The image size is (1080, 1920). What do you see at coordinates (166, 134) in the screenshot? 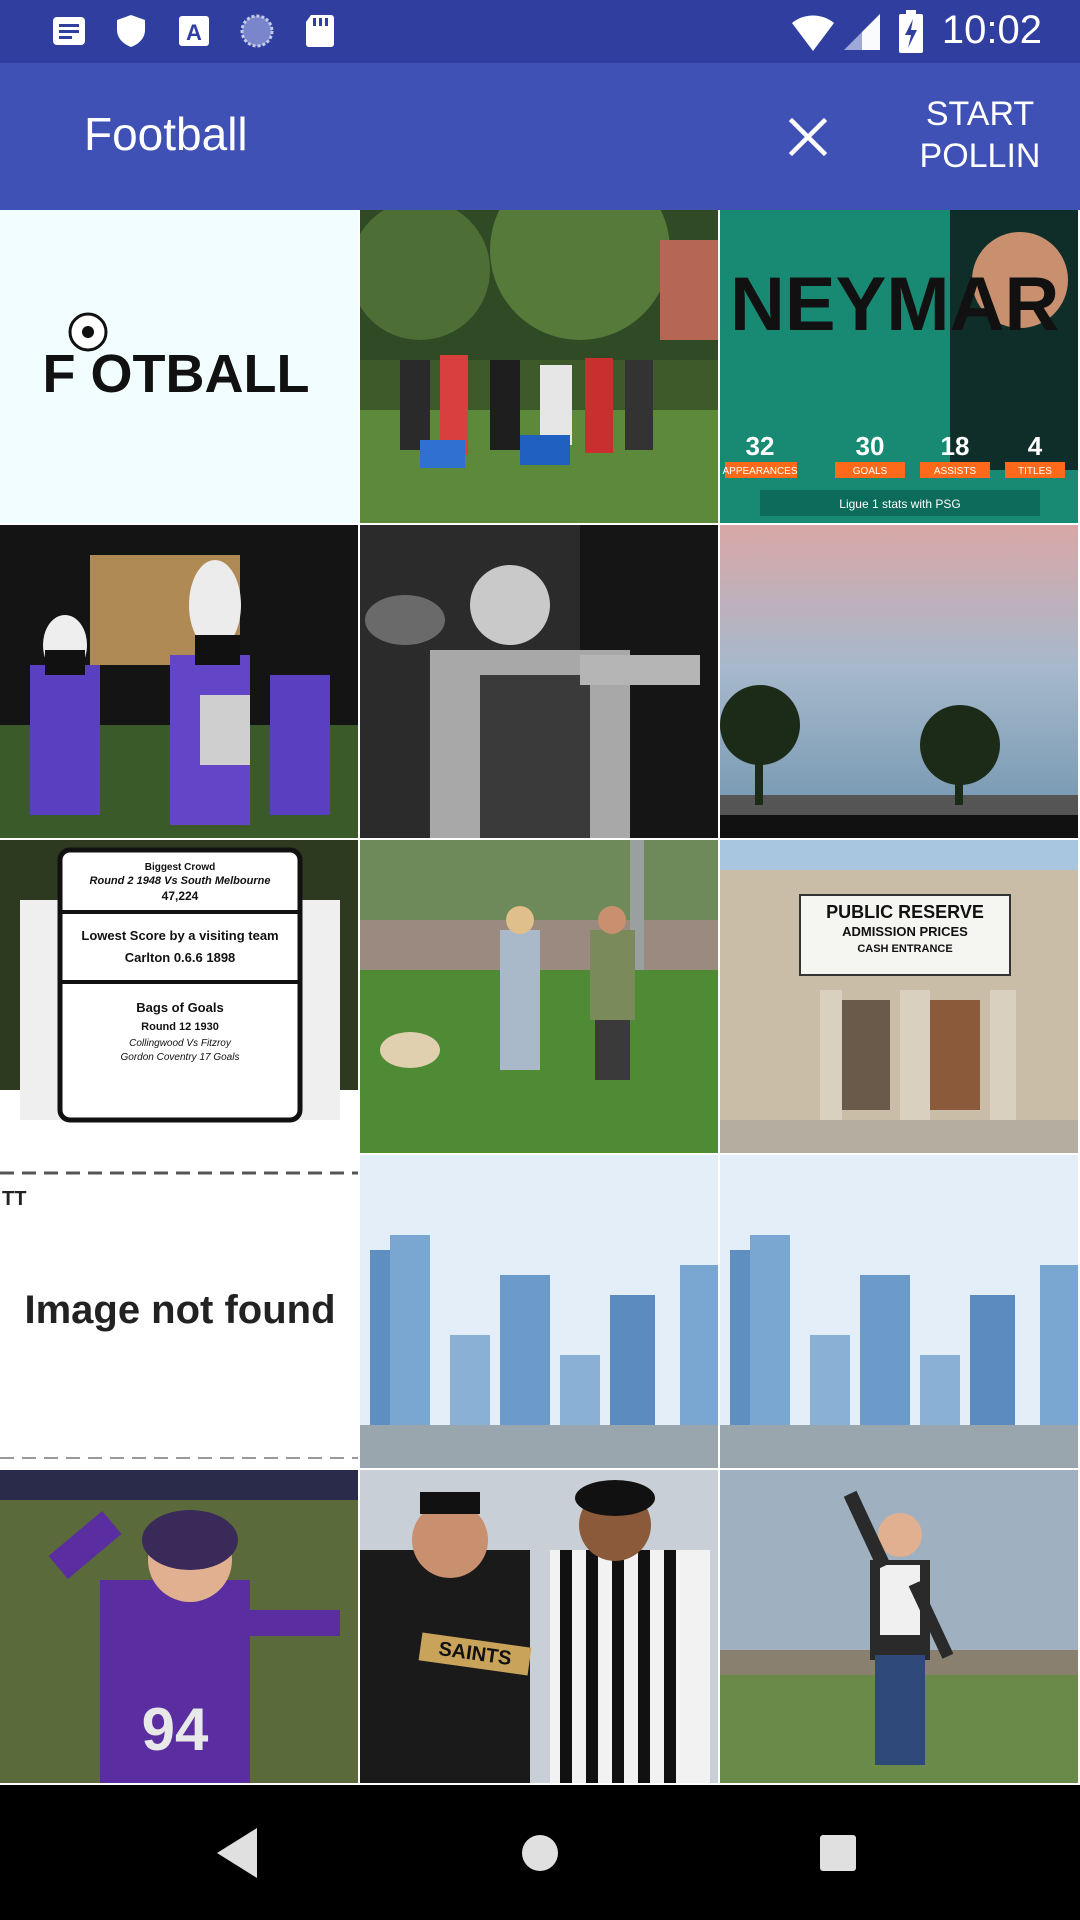
I see `page-title: Football` at bounding box center [166, 134].